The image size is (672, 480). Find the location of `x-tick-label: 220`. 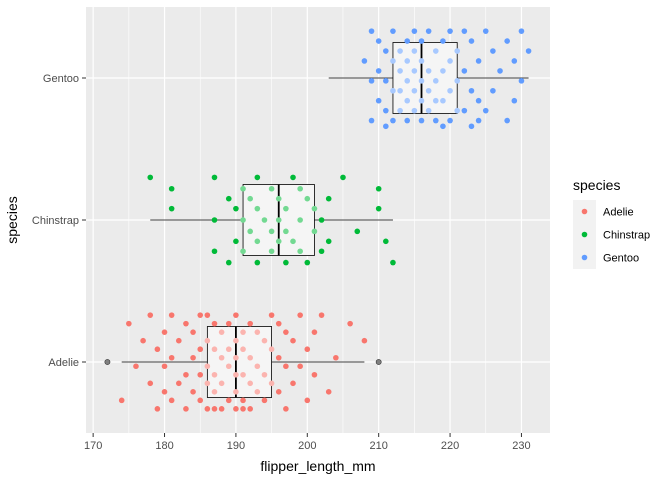

x-tick-label: 220 is located at coordinates (450, 446).